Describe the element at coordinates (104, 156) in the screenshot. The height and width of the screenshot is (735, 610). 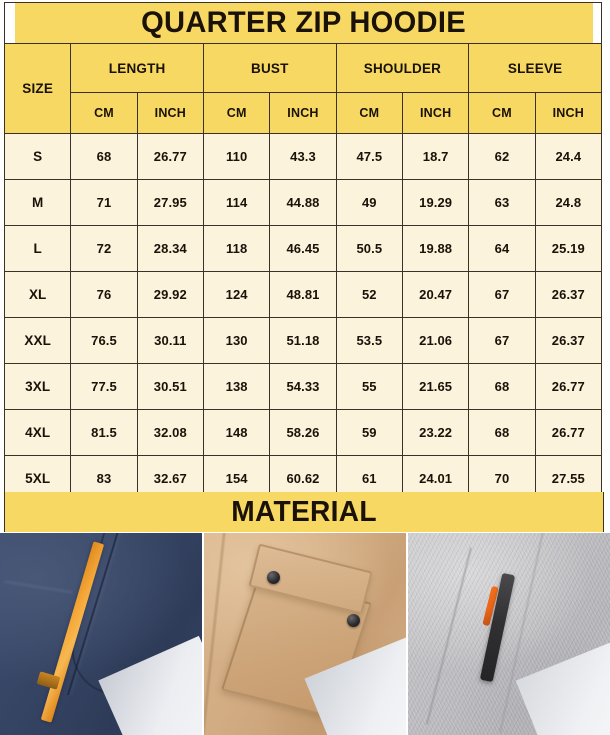
I see `cell-length-cm: 68` at that location.